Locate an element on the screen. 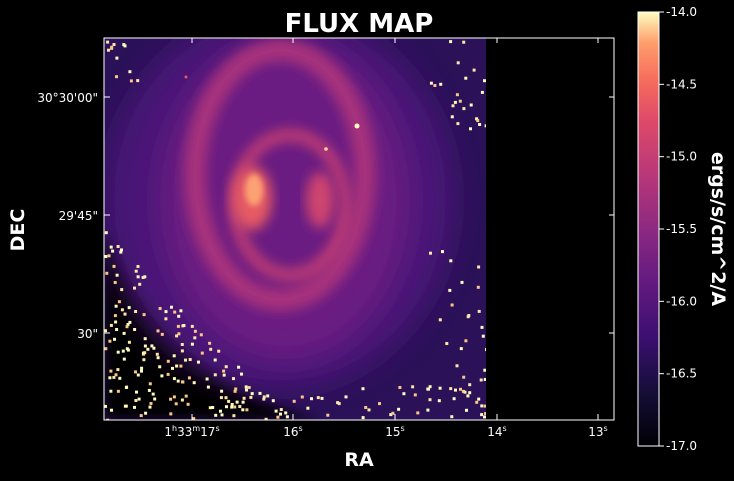 Image resolution: width=734 pixels, height=481 pixels. x-tick-label-5: 13s is located at coordinates (597, 431).